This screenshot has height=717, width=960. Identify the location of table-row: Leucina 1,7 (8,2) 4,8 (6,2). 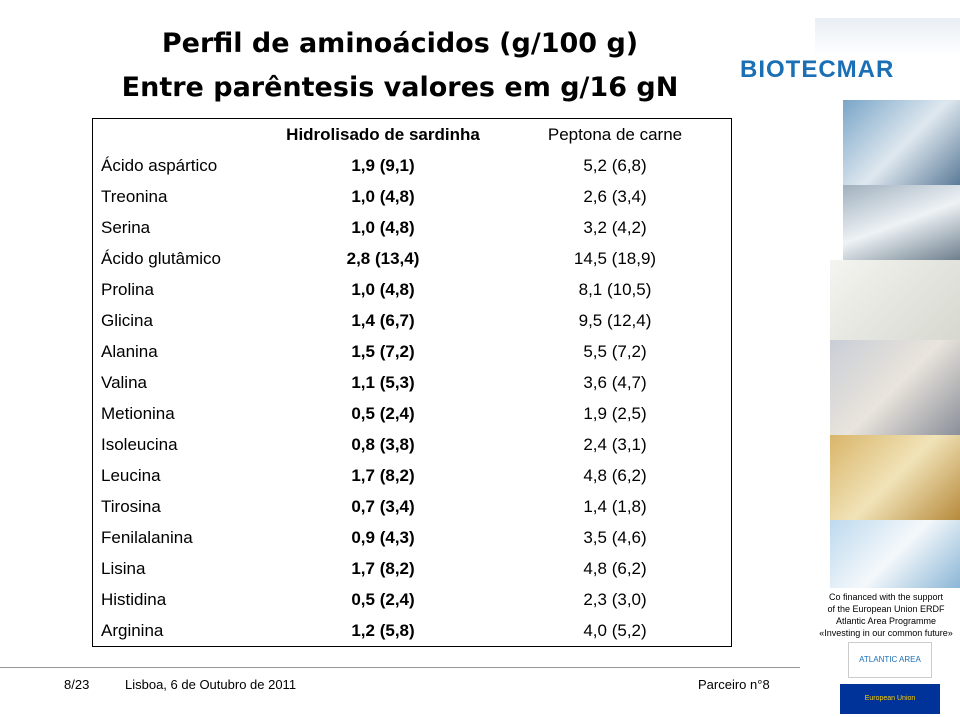
(412, 475).